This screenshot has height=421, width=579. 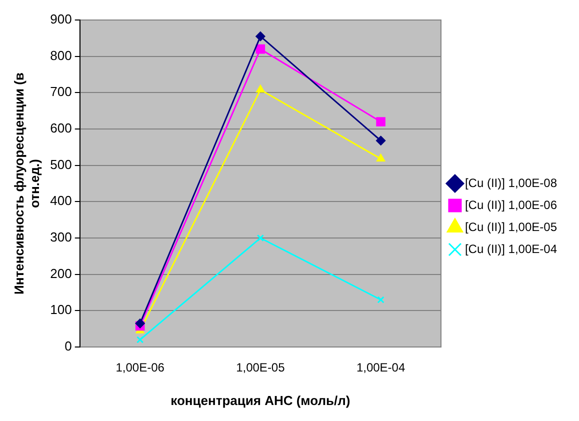 I want to click on y-tick-label: 0, so click(x=68, y=346).